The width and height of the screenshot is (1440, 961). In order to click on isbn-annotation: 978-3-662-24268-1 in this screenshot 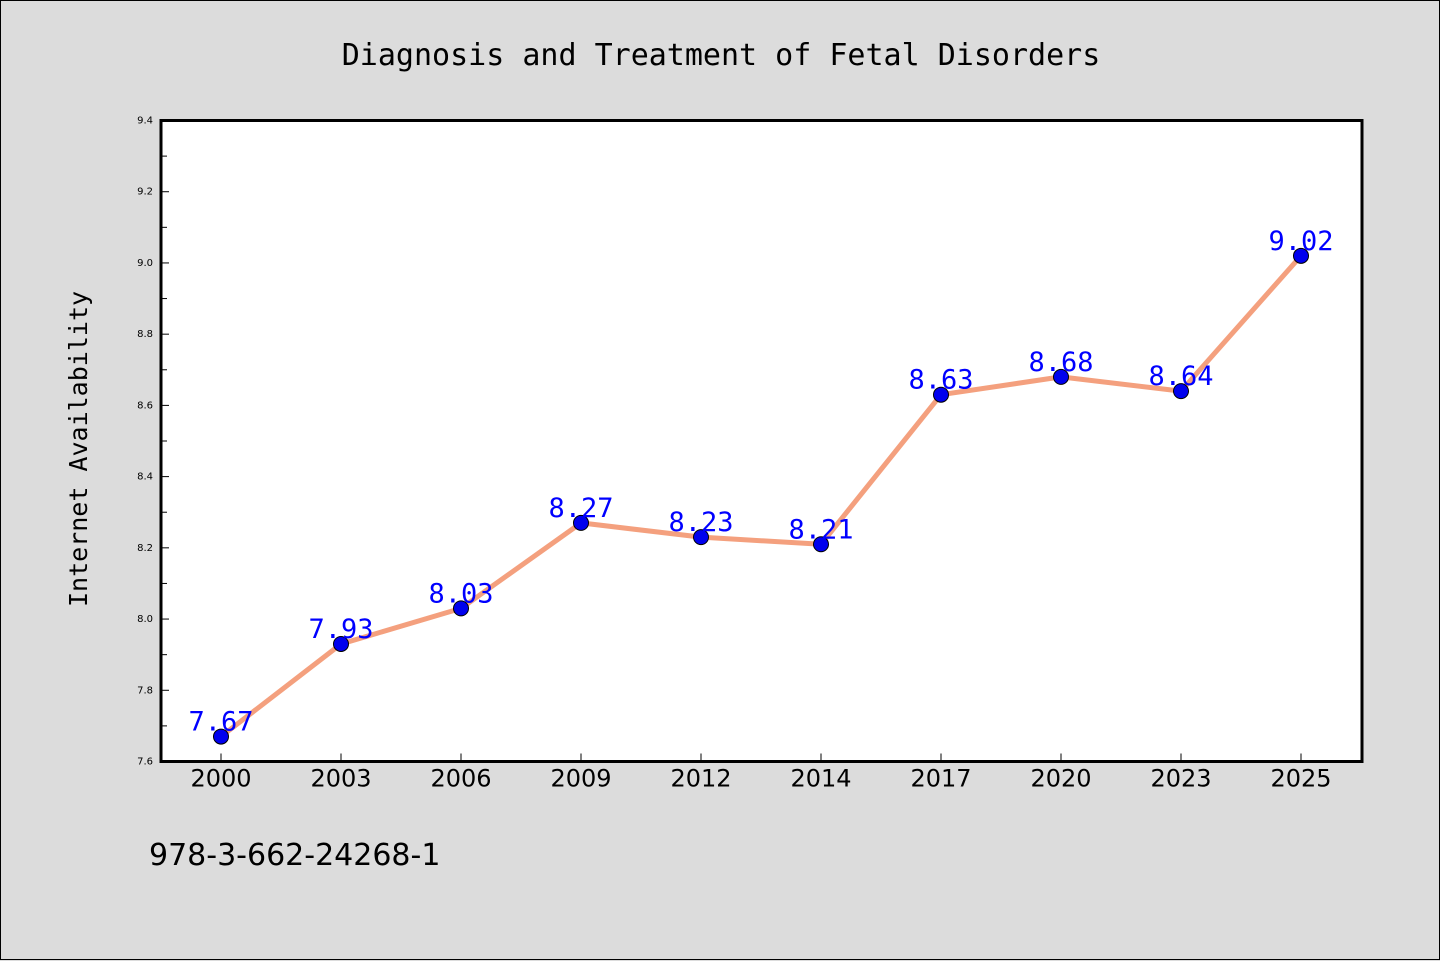, I will do `click(294, 855)`.